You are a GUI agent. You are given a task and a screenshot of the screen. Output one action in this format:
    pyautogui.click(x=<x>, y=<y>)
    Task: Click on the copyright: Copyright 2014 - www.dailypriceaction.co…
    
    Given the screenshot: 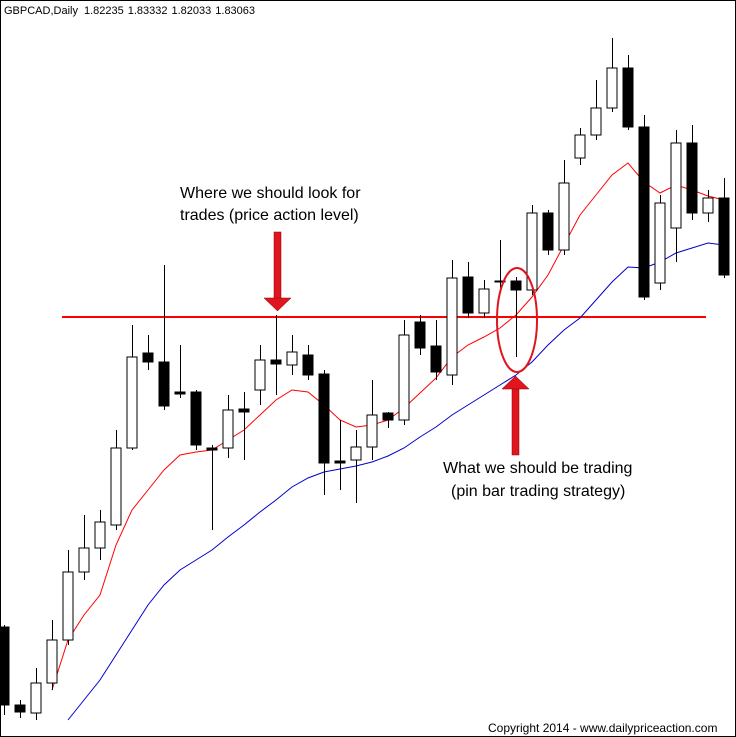 What is the action you would take?
    pyautogui.click(x=602, y=728)
    